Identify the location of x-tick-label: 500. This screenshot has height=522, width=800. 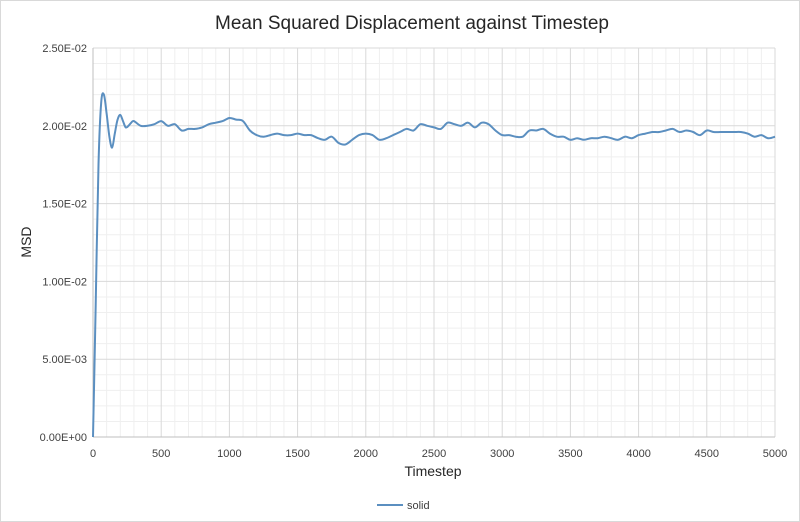
(161, 454).